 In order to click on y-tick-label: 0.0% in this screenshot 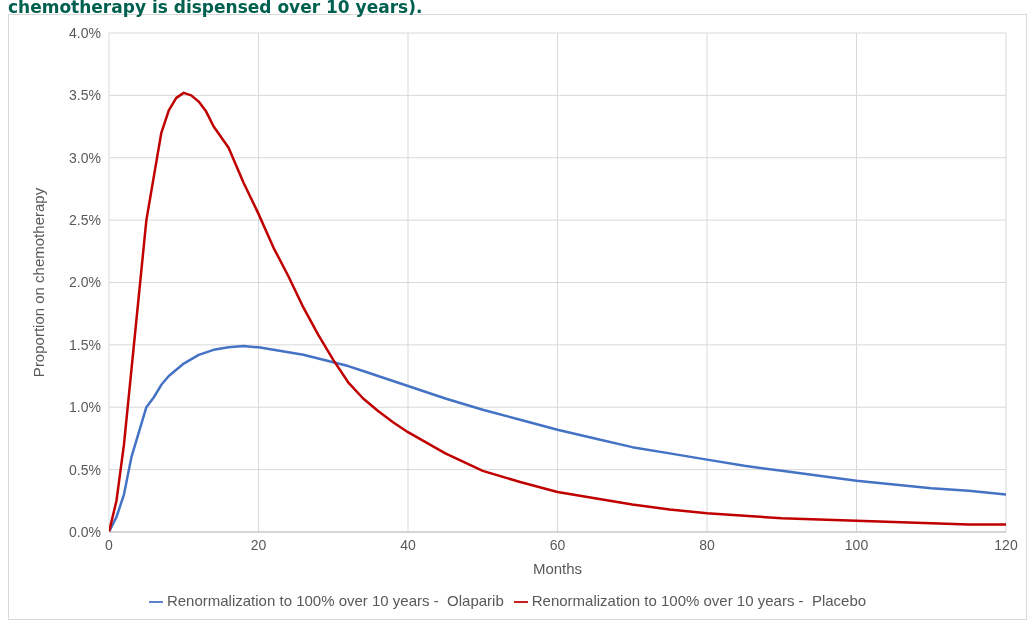, I will do `click(85, 531)`.